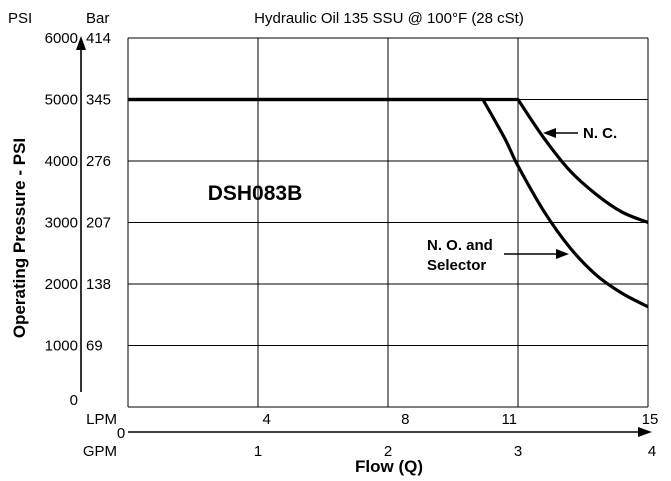 The width and height of the screenshot is (671, 481). What do you see at coordinates (510, 419) in the screenshot?
I see `lpm-tick-label: 11` at bounding box center [510, 419].